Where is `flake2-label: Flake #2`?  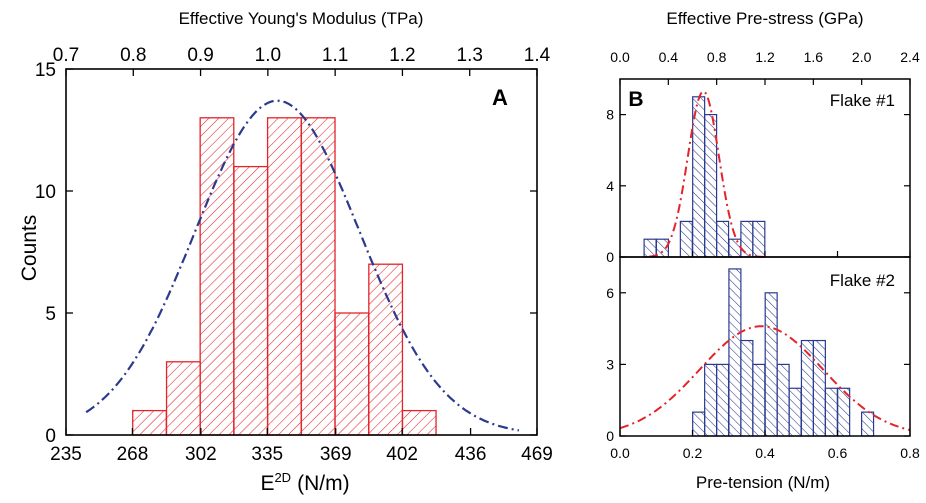
flake2-label: Flake #2 is located at coordinates (862, 280).